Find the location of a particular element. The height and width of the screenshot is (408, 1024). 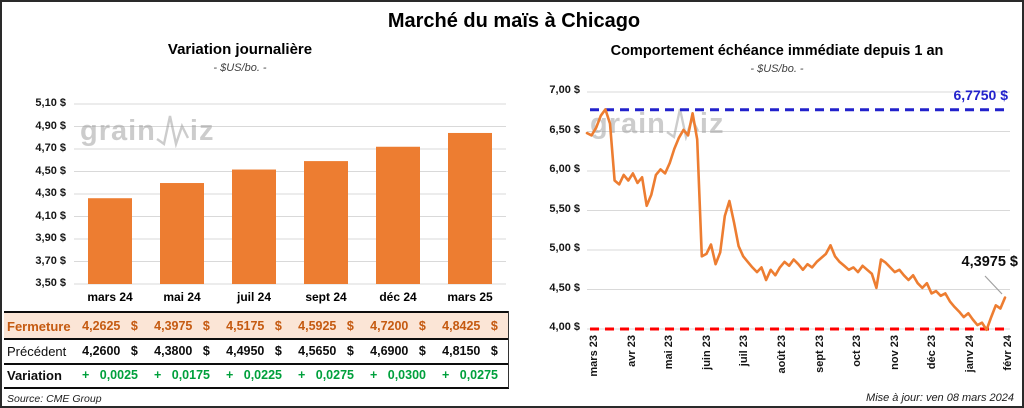

x-tick-label: déc 23 is located at coordinates (932, 352).